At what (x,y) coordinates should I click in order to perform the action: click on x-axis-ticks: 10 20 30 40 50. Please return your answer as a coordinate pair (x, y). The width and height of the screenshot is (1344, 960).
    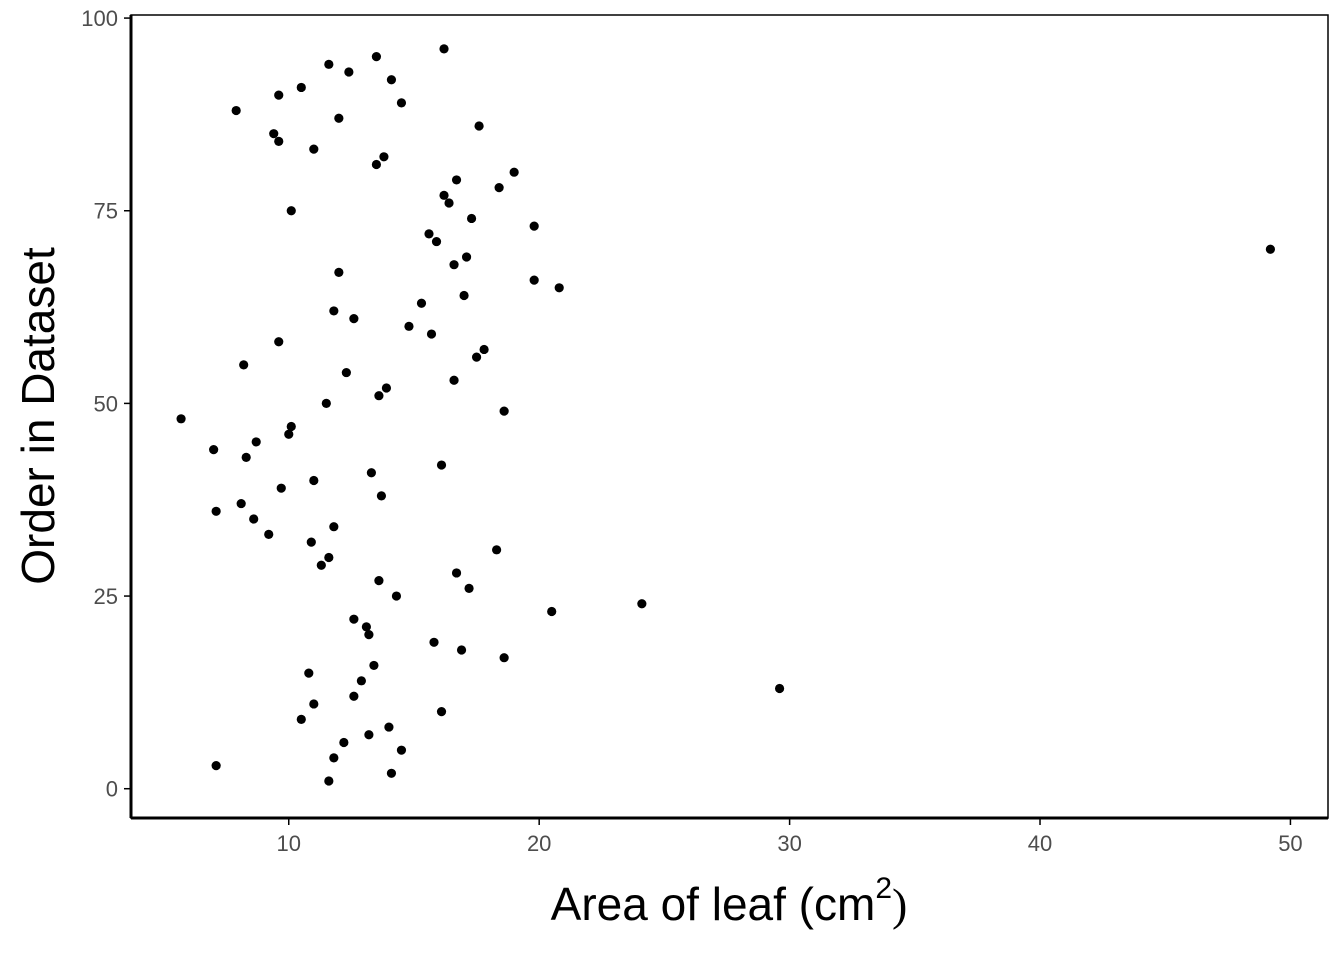
    Looking at the image, I should click on (790, 837).